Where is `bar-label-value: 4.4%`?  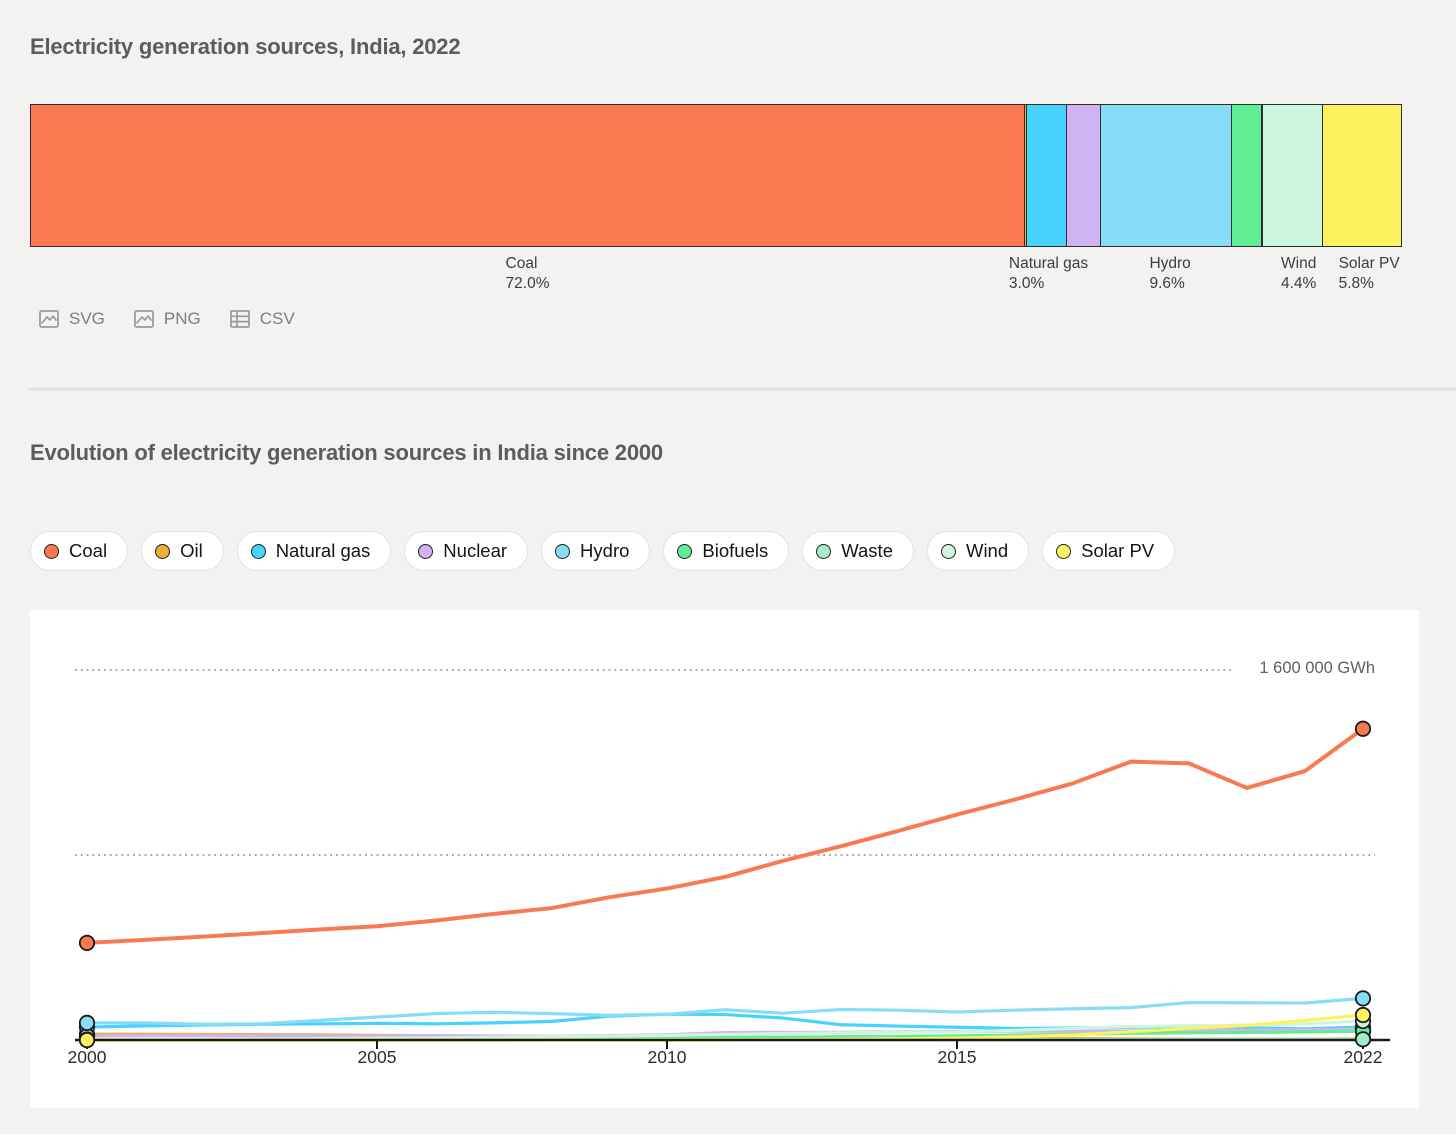
bar-label-value: 4.4% is located at coordinates (1299, 283).